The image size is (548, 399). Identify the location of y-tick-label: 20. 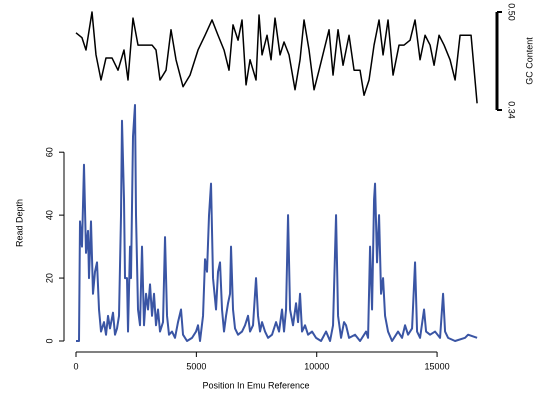
(49, 278).